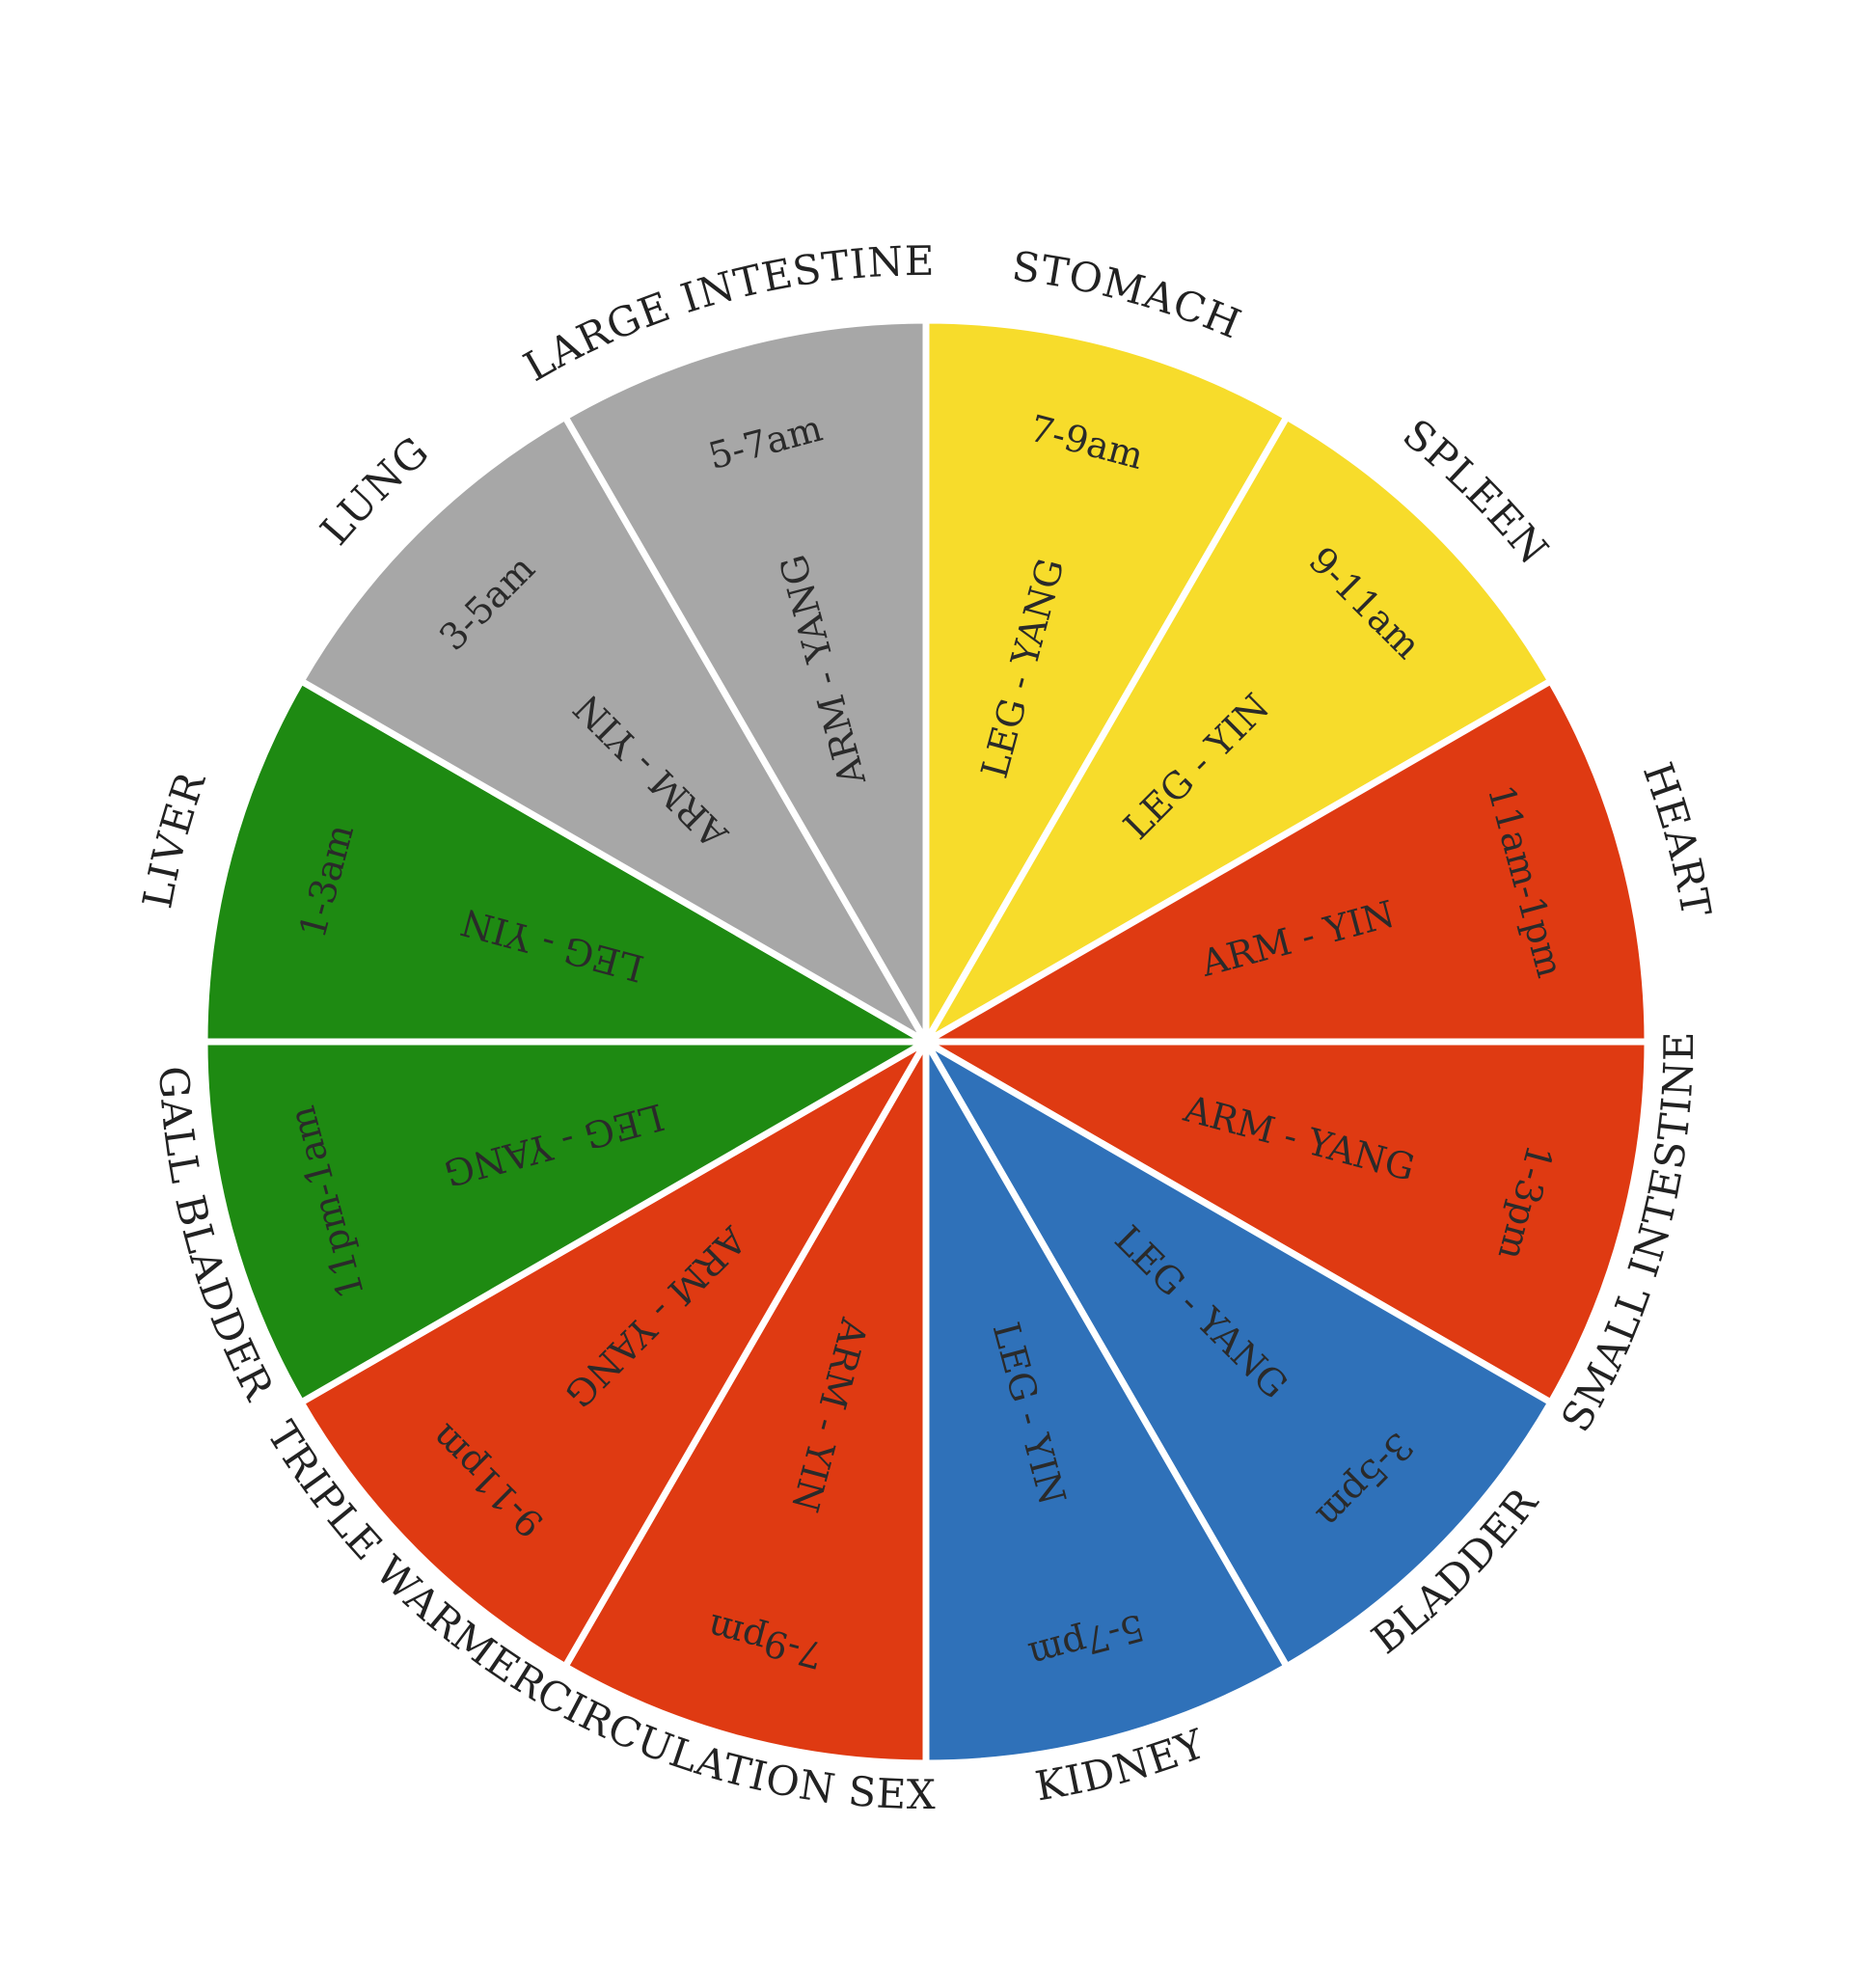  I want to click on segment-circulation-sex, so click(745, 1402).